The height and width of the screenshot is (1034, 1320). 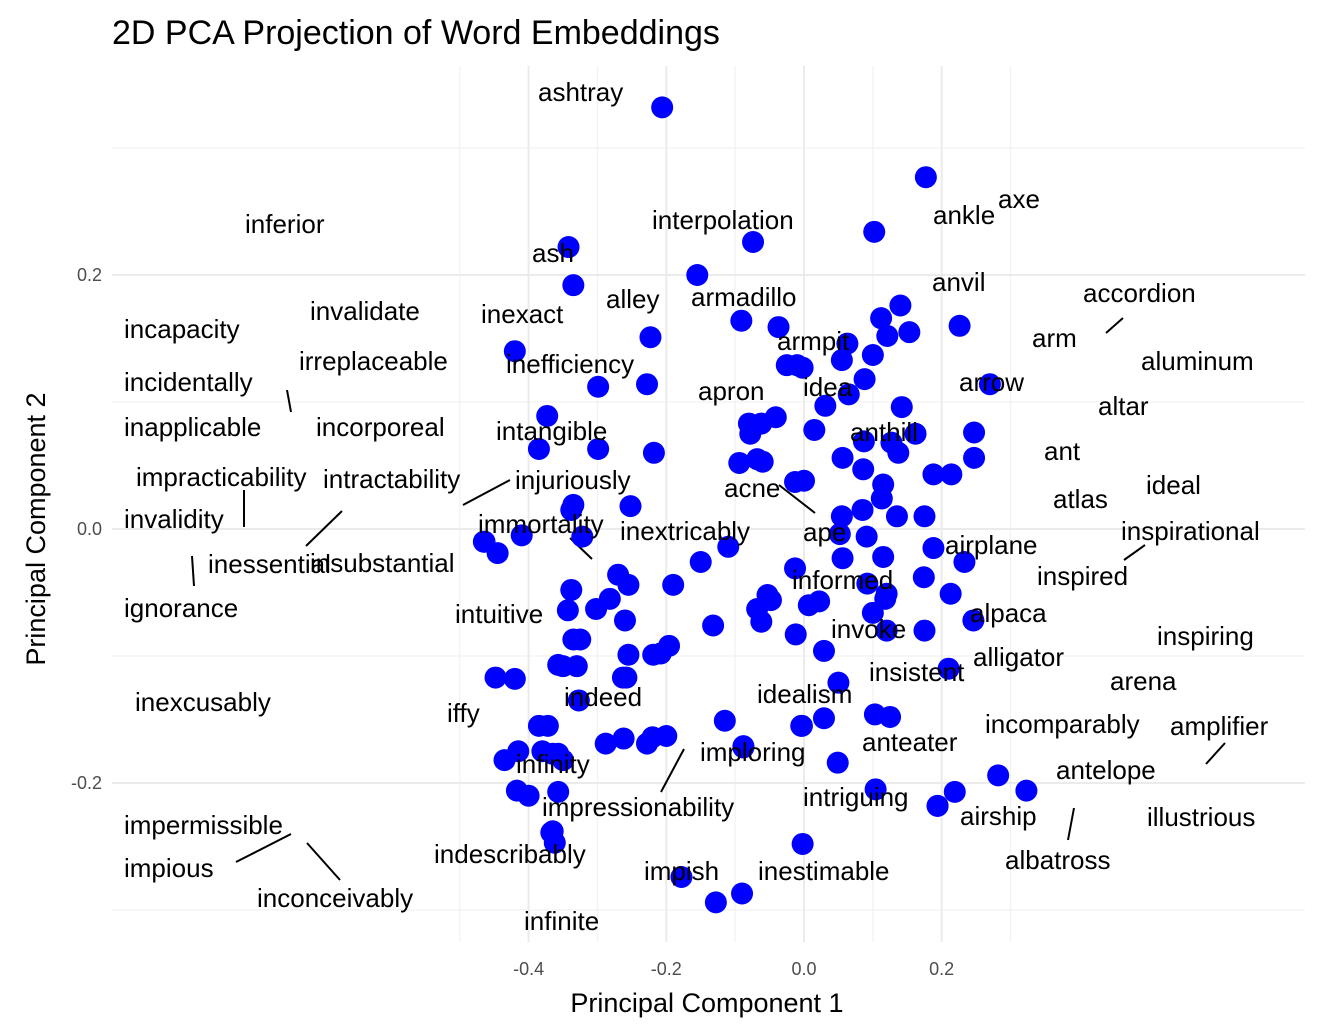 I want to click on y-tick-label: 0.0, so click(x=89, y=529).